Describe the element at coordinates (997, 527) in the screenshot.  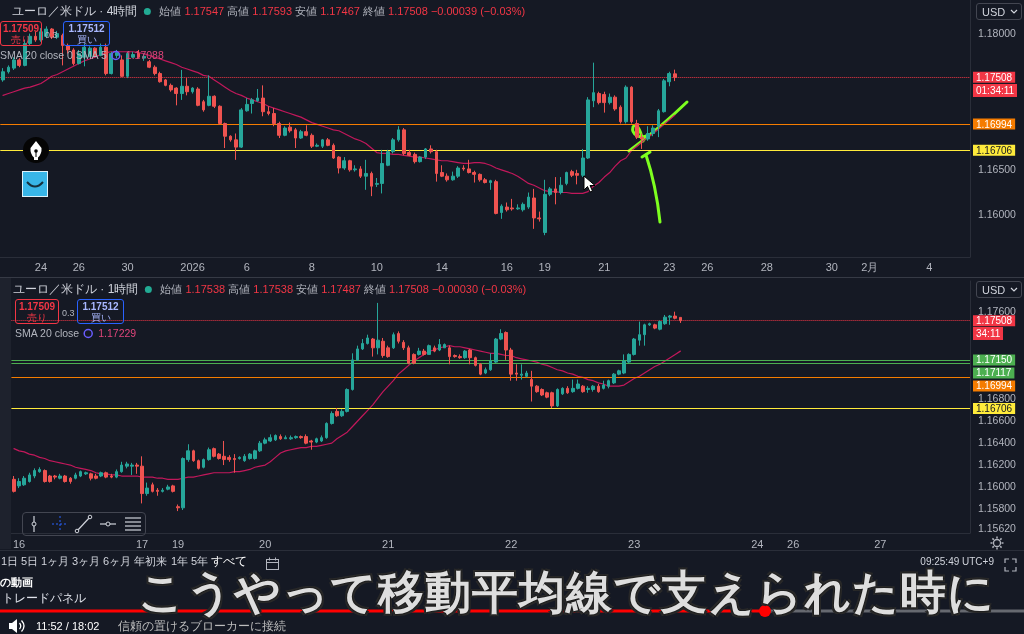
I see `y-tick-label: 1.15620` at that location.